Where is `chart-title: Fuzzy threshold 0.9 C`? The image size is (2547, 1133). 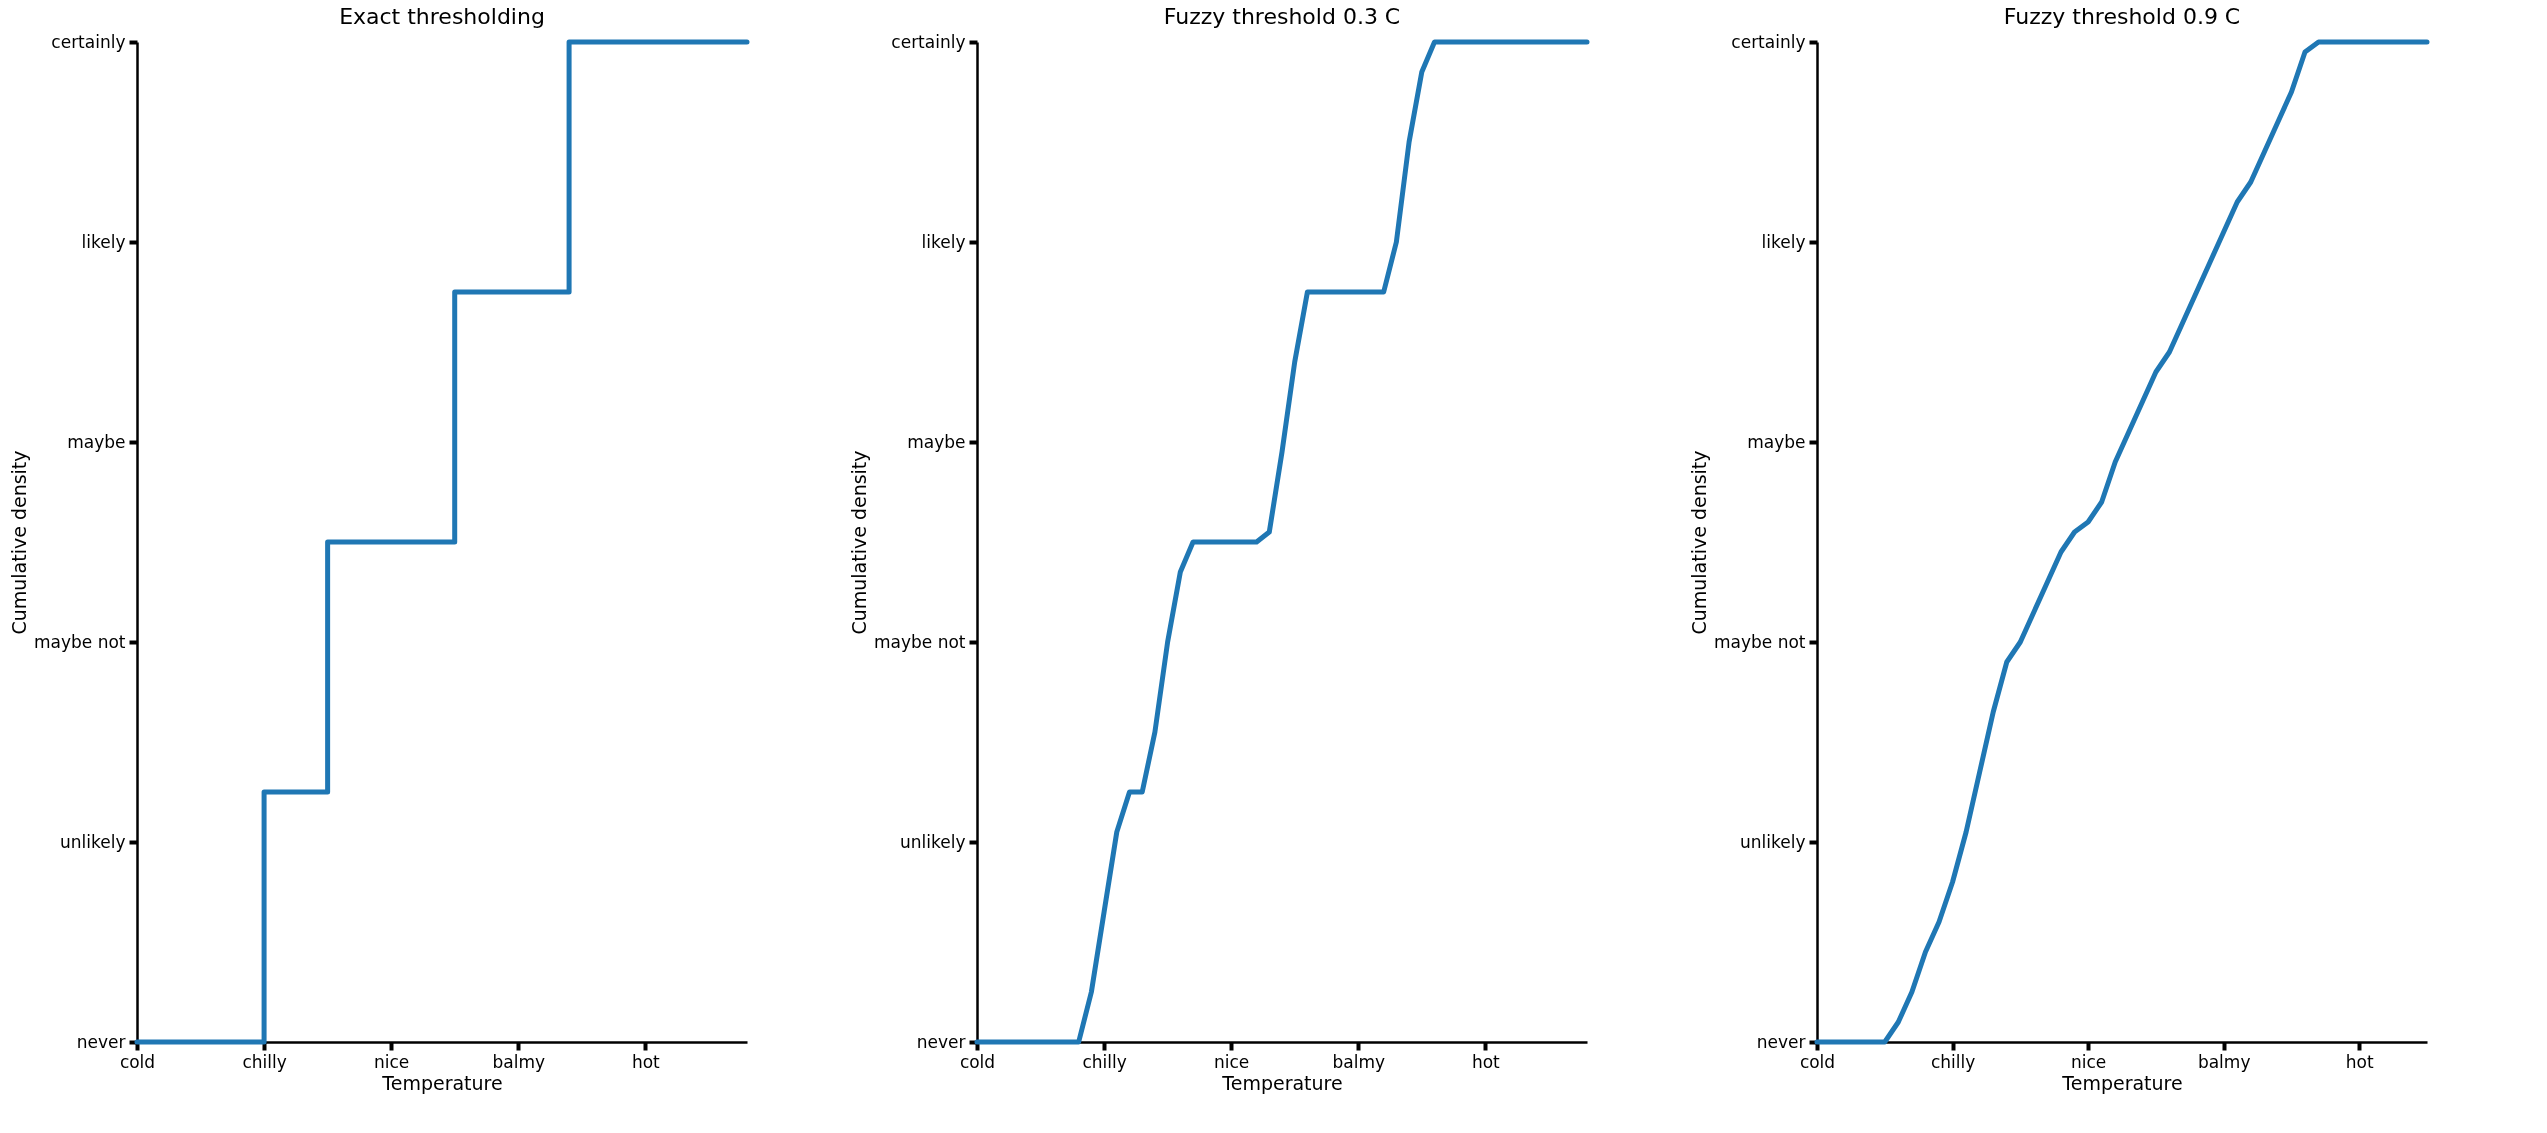
chart-title: Fuzzy threshold 0.9 C is located at coordinates (2122, 16).